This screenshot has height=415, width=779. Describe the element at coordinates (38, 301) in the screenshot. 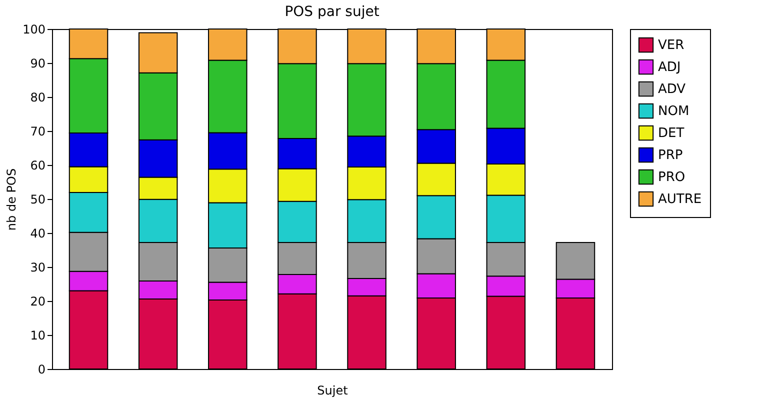

I see `y-tick-label: 20` at that location.